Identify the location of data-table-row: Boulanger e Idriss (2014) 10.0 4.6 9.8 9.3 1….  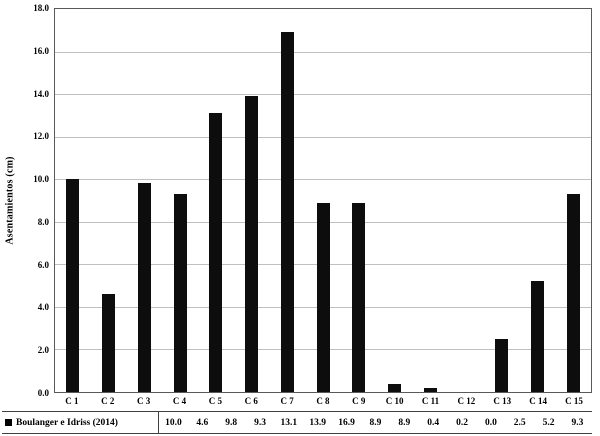
(297, 422).